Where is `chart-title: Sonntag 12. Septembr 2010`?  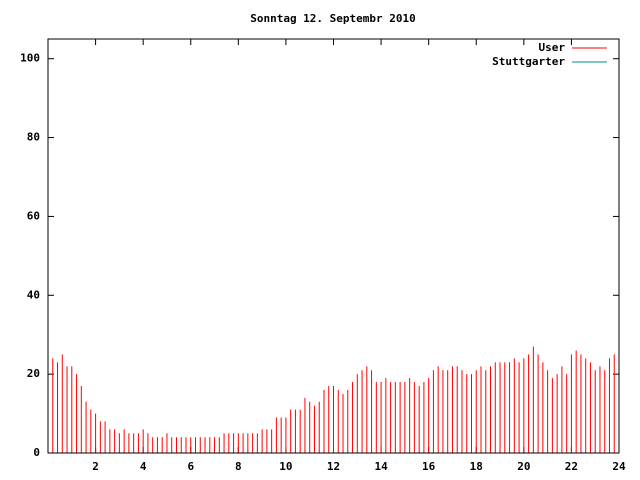 chart-title: Sonntag 12. Septembr 2010 is located at coordinates (333, 18).